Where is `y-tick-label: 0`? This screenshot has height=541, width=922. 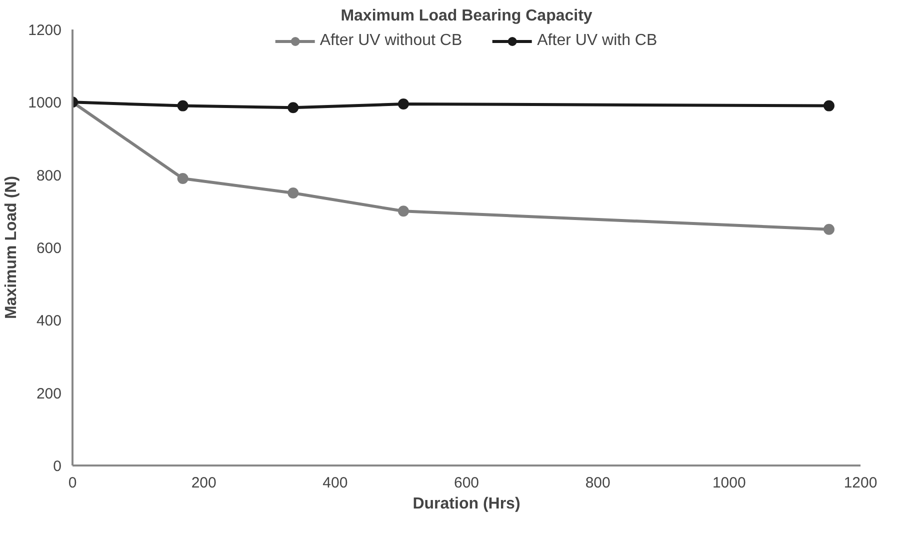
y-tick-label: 0 is located at coordinates (57, 466).